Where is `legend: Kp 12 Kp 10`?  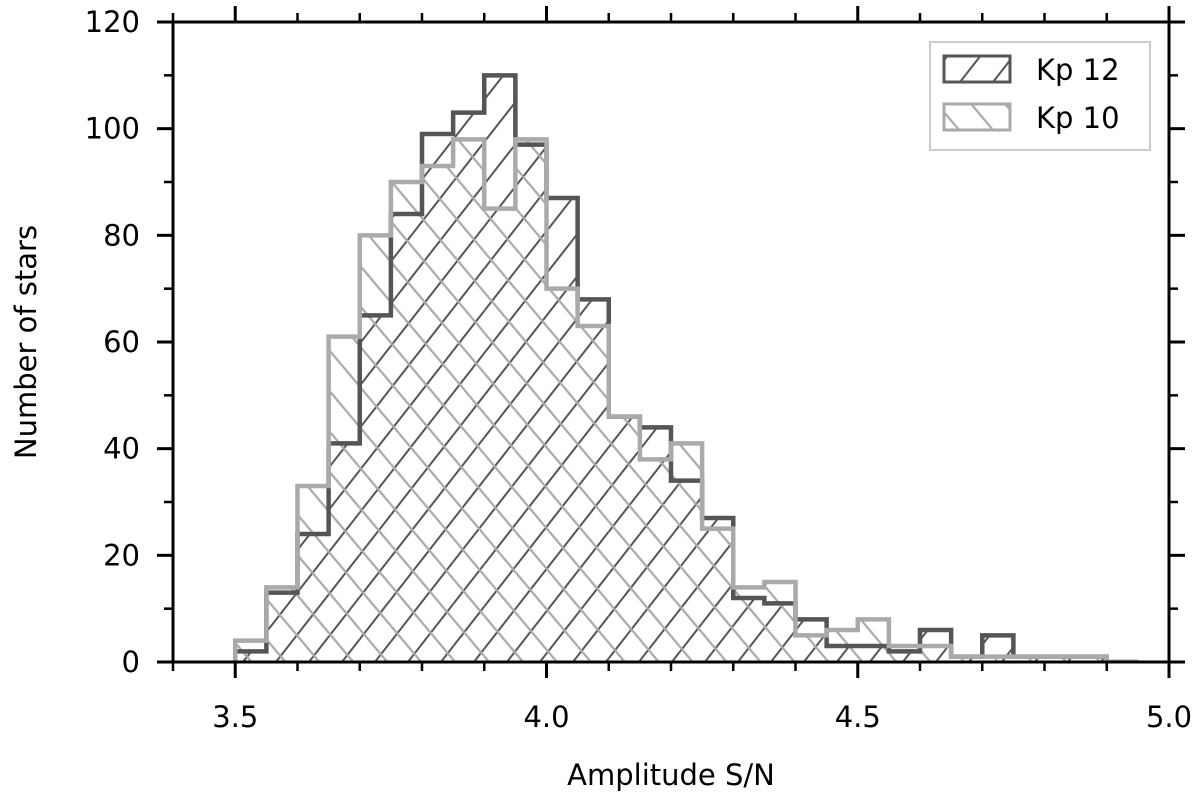 legend: Kp 12 Kp 10 is located at coordinates (1040, 96).